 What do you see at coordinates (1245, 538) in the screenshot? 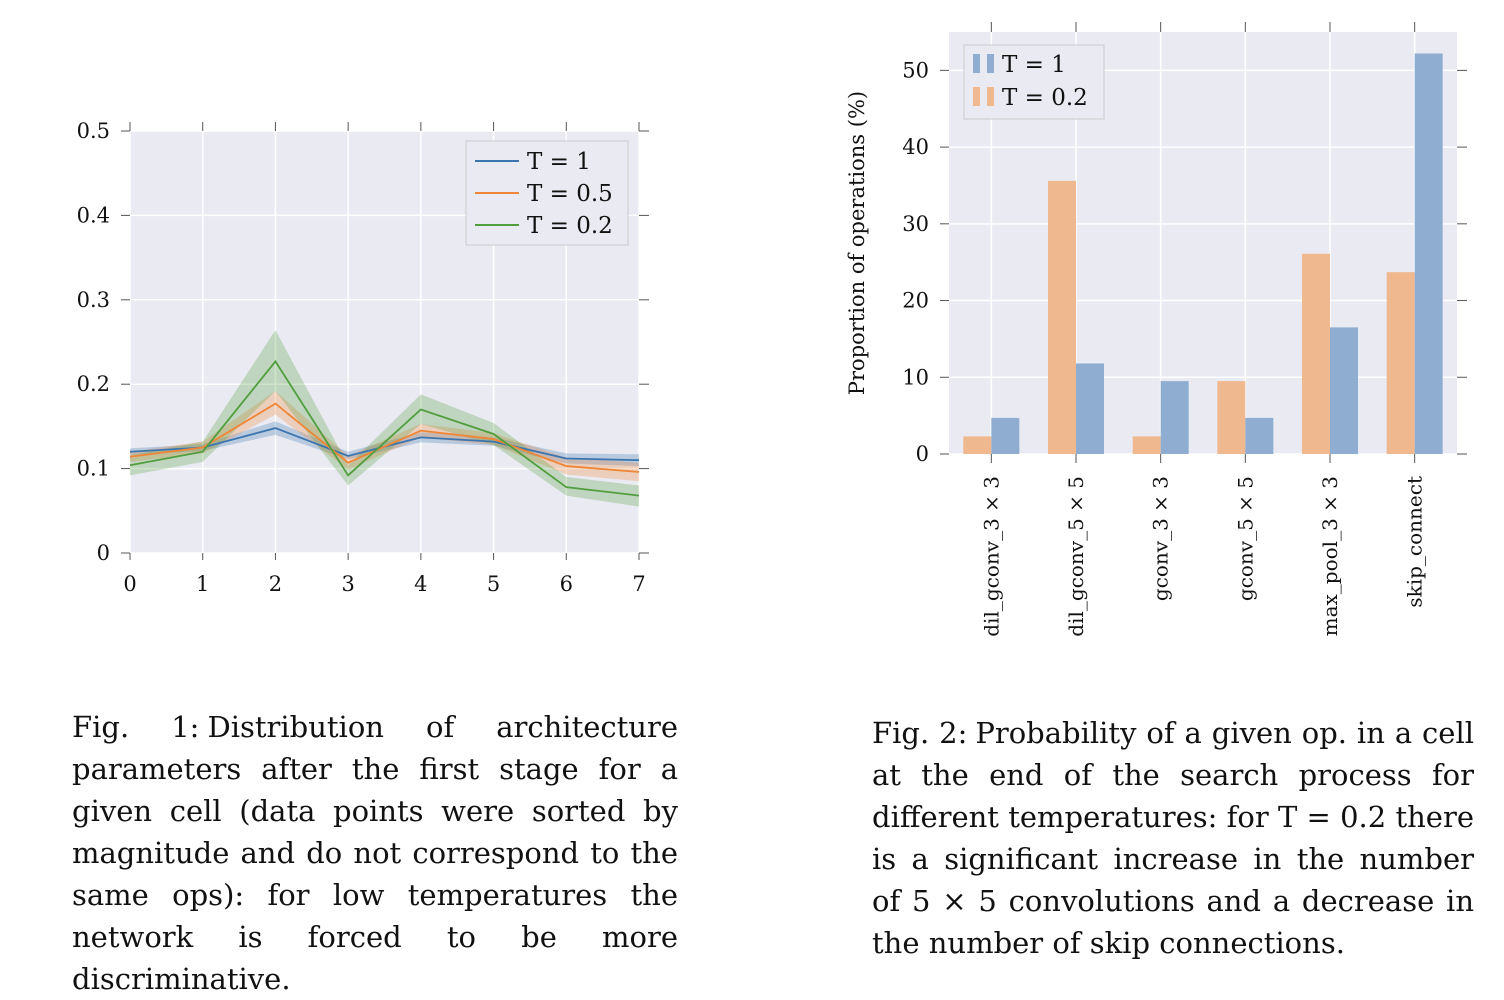
I see `category-label: gconv_5 × 5` at bounding box center [1245, 538].